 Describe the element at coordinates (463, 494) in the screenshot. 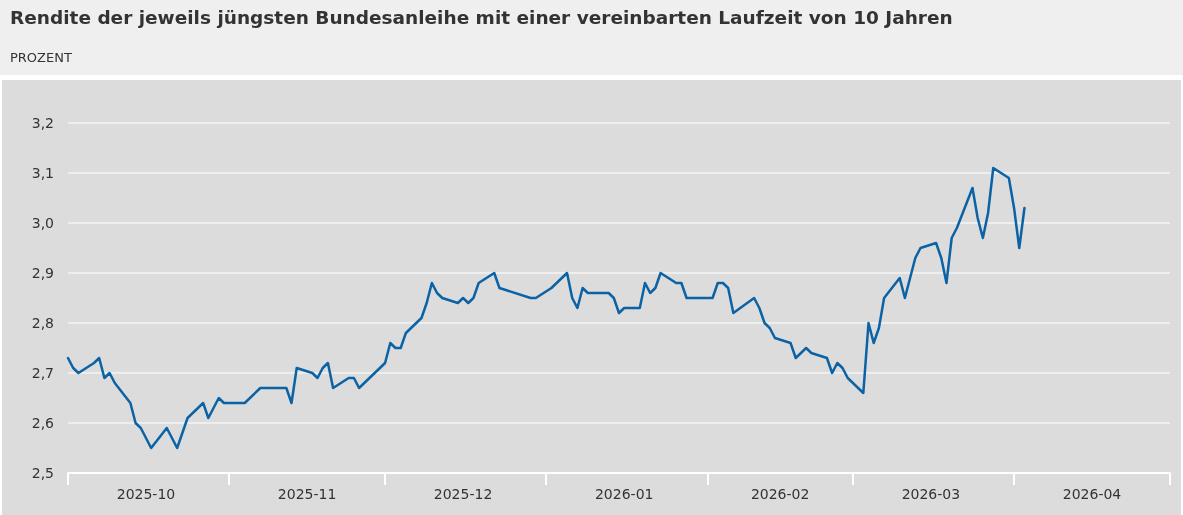

I see `x-tick-label: 2025-12` at that location.